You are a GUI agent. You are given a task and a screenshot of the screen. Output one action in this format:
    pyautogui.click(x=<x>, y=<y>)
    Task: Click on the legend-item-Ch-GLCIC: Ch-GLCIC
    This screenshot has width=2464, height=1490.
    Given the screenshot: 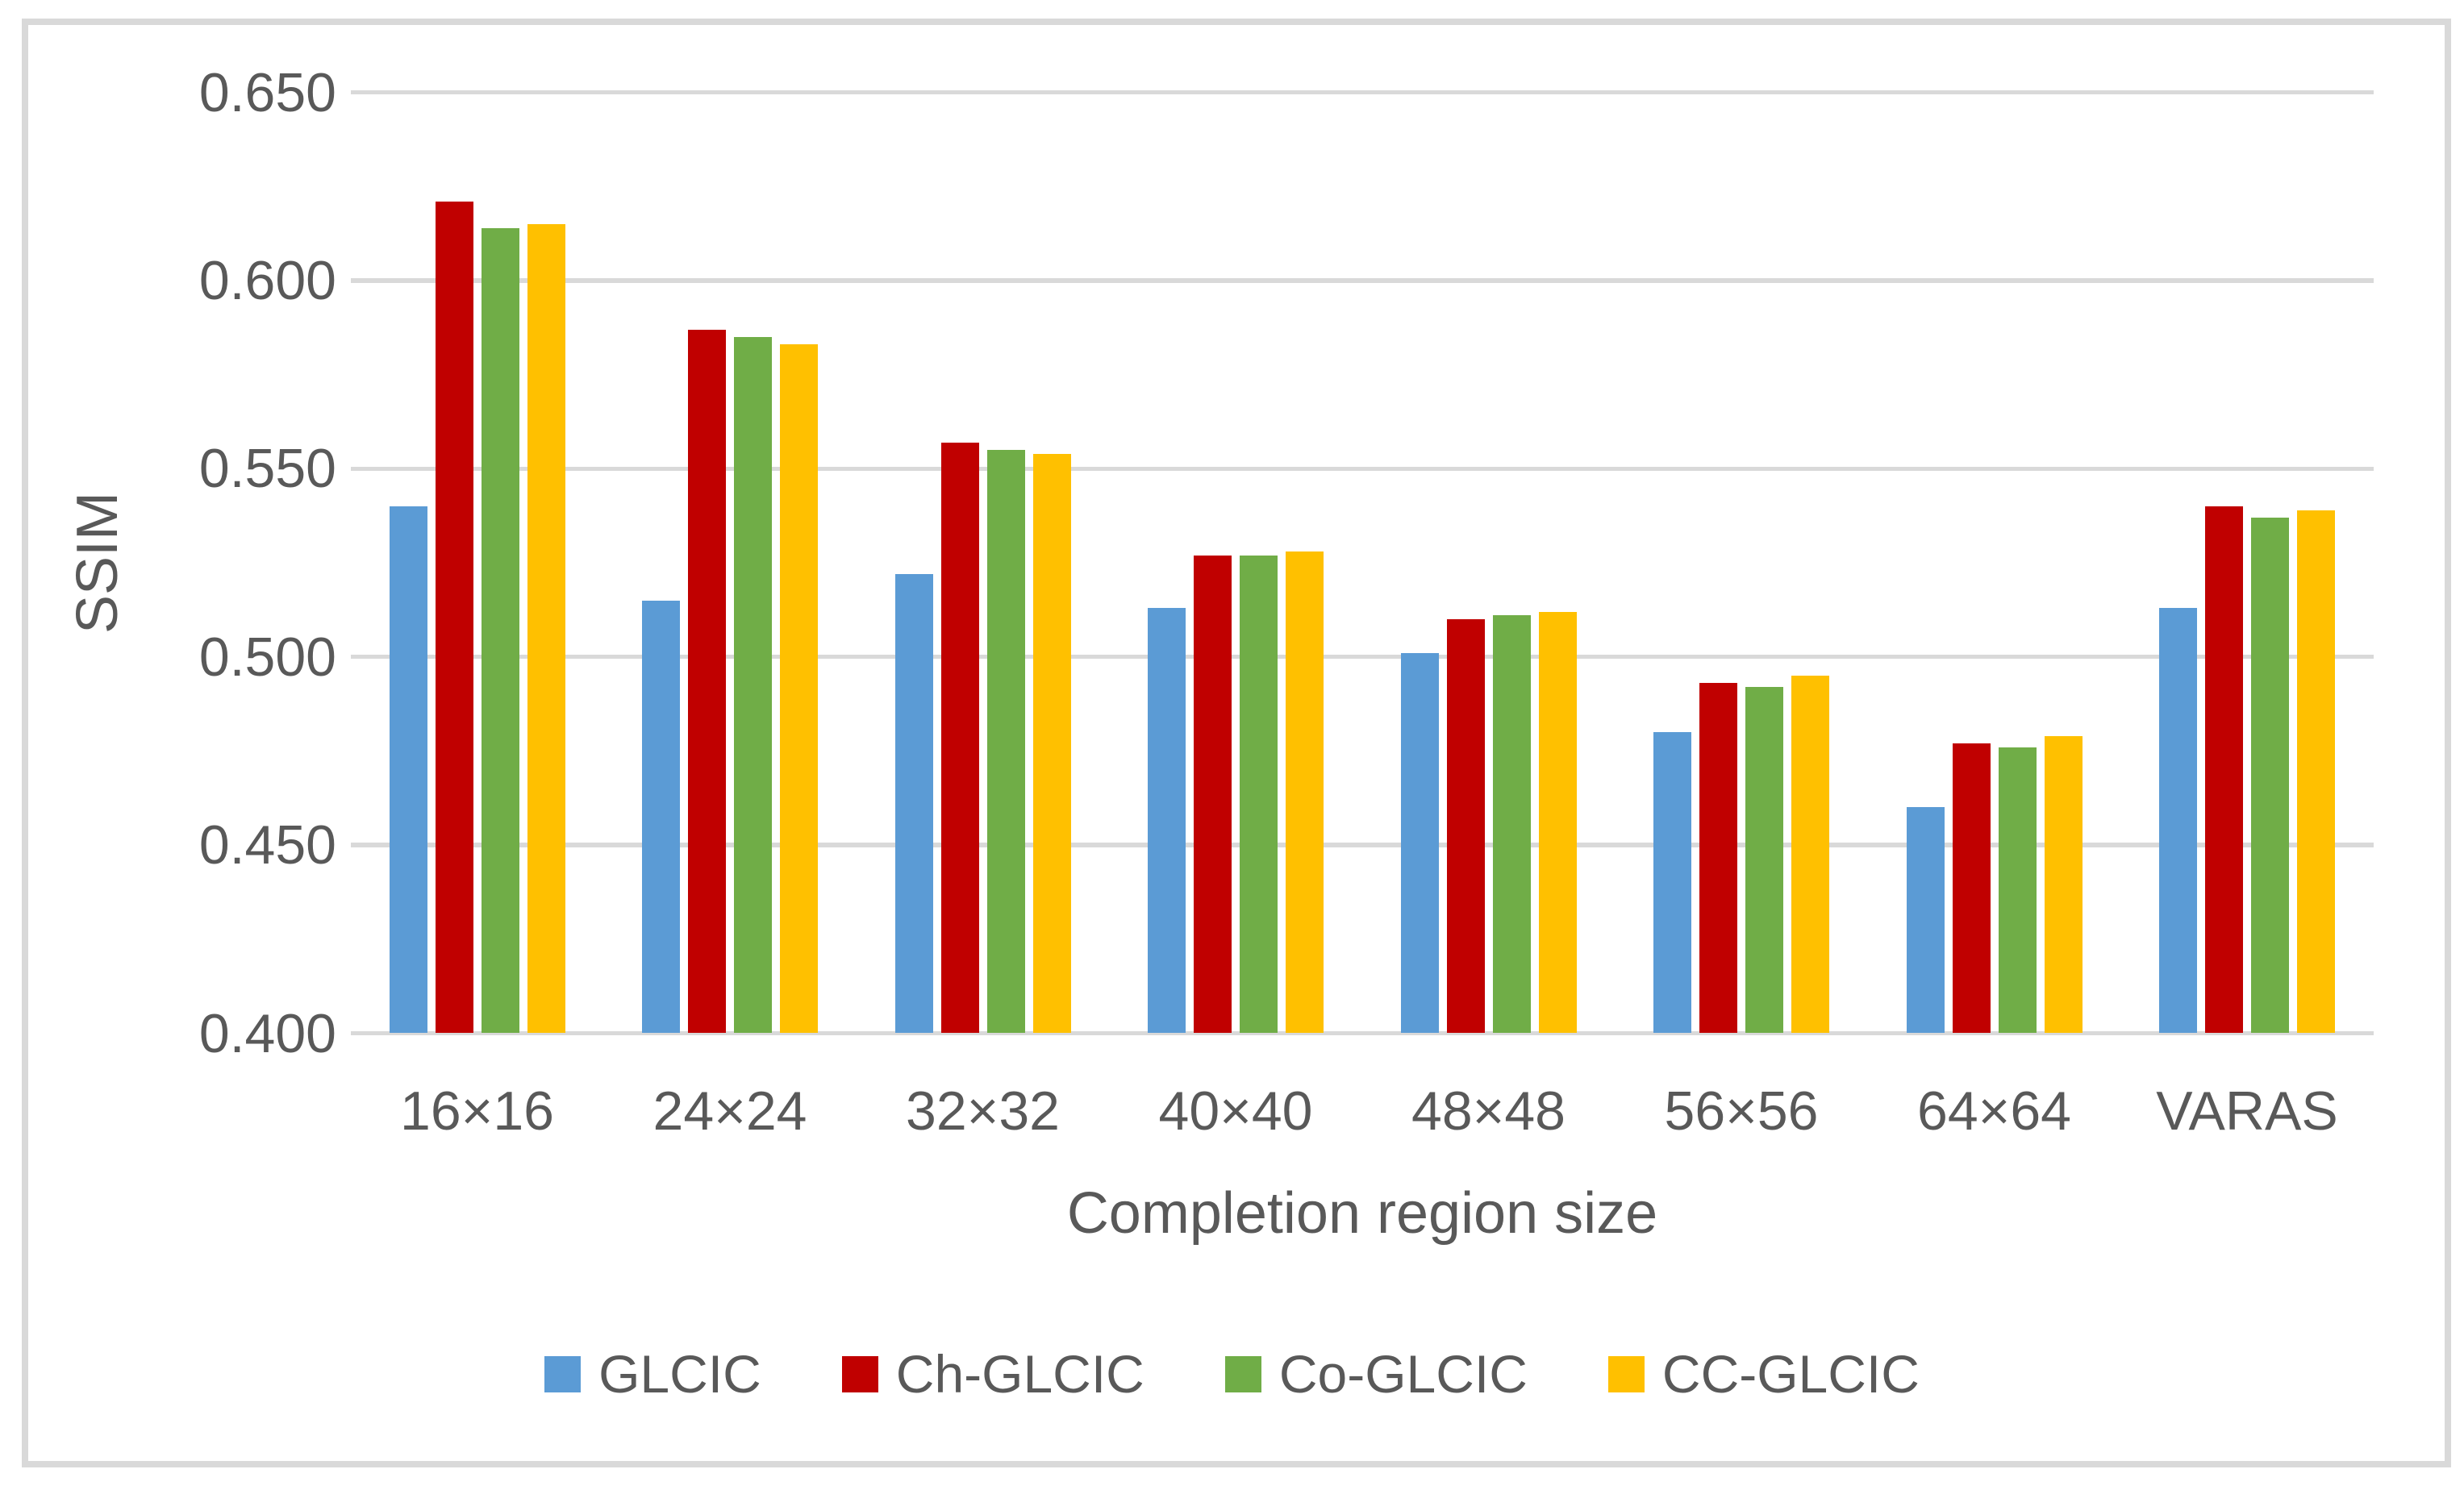 What is the action you would take?
    pyautogui.click(x=992, y=1374)
    